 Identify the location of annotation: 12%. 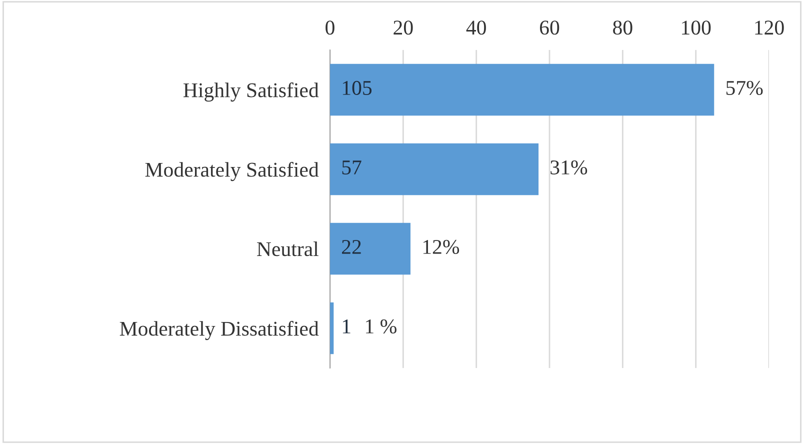
(441, 247).